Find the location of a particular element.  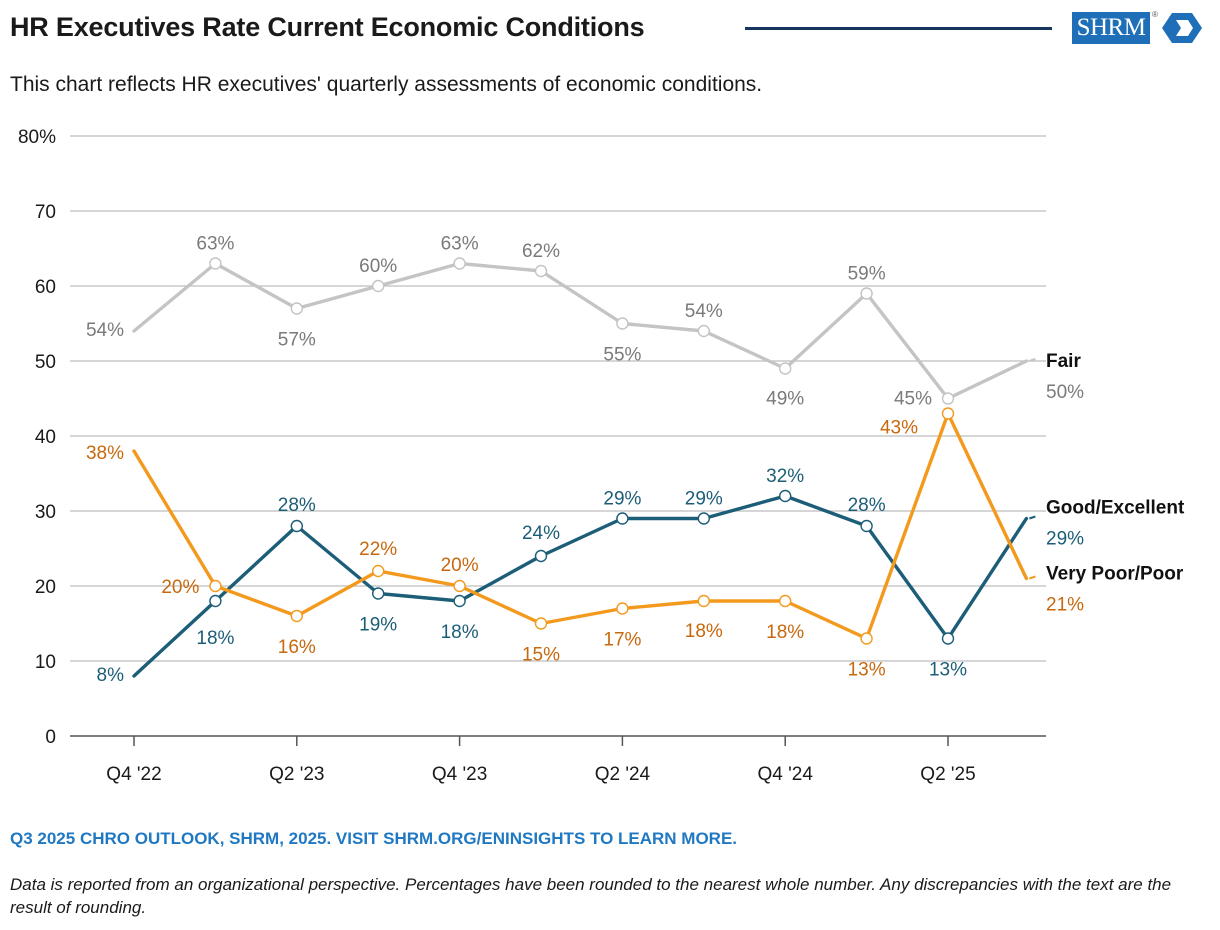

x-tick-label: Q4 '22 is located at coordinates (133, 774).